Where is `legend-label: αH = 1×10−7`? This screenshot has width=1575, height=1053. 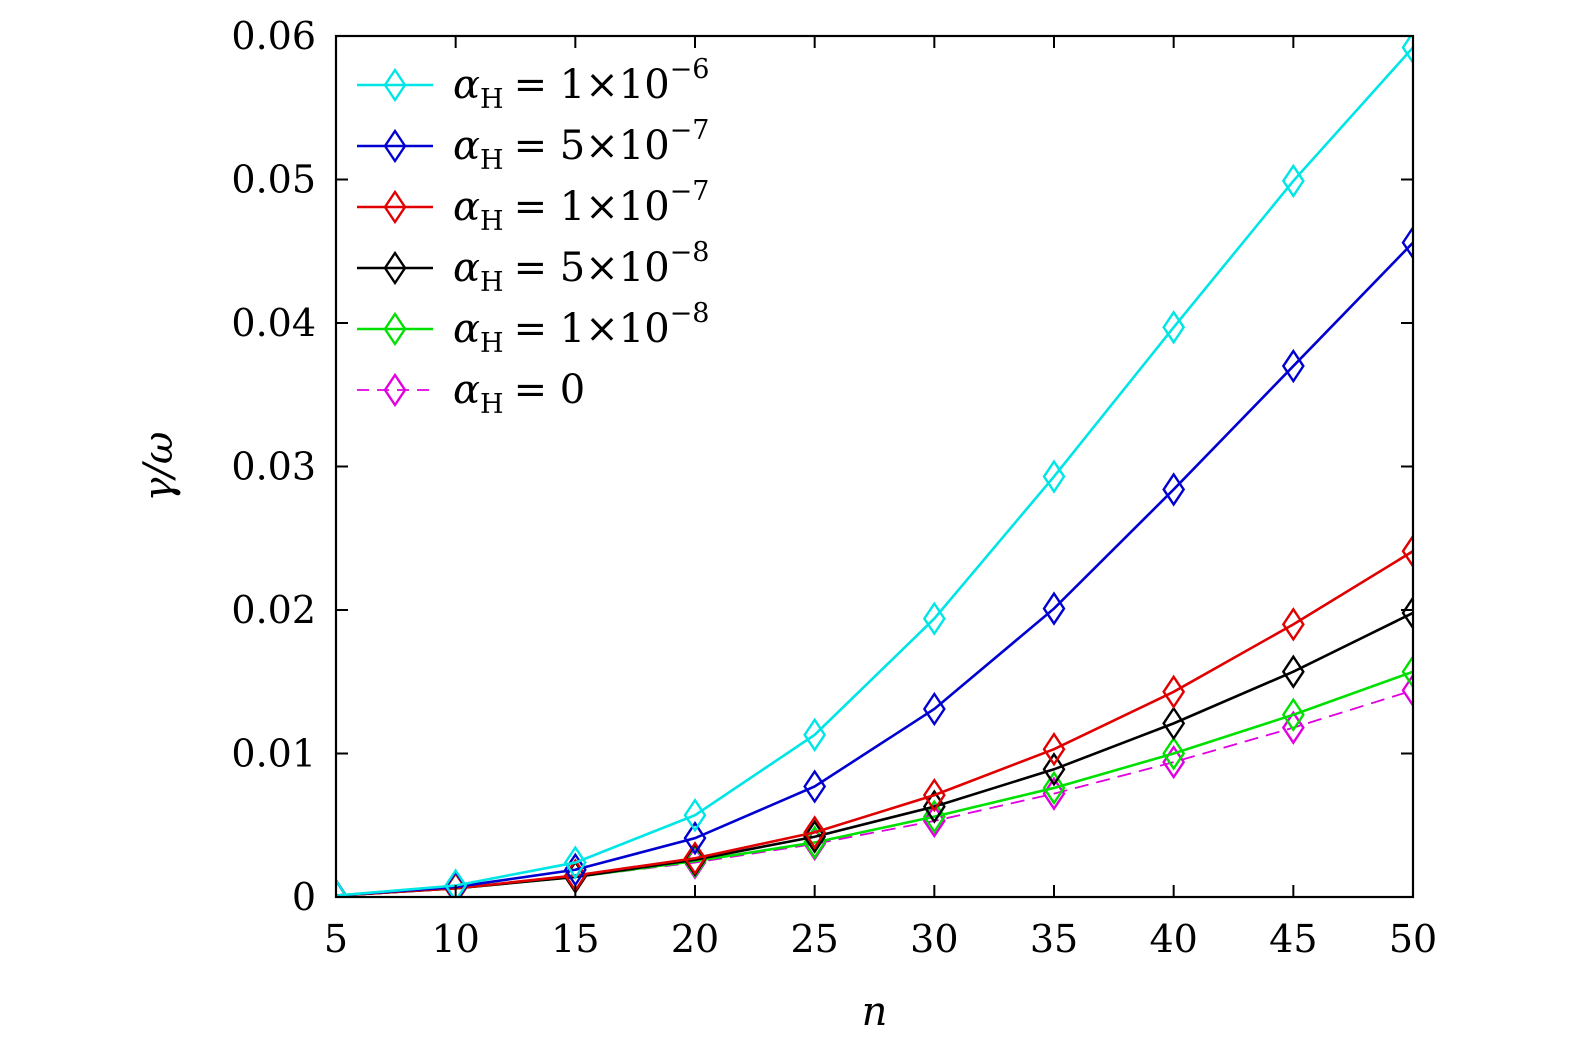
legend-label: αH = 1×10−7 is located at coordinates (581, 206).